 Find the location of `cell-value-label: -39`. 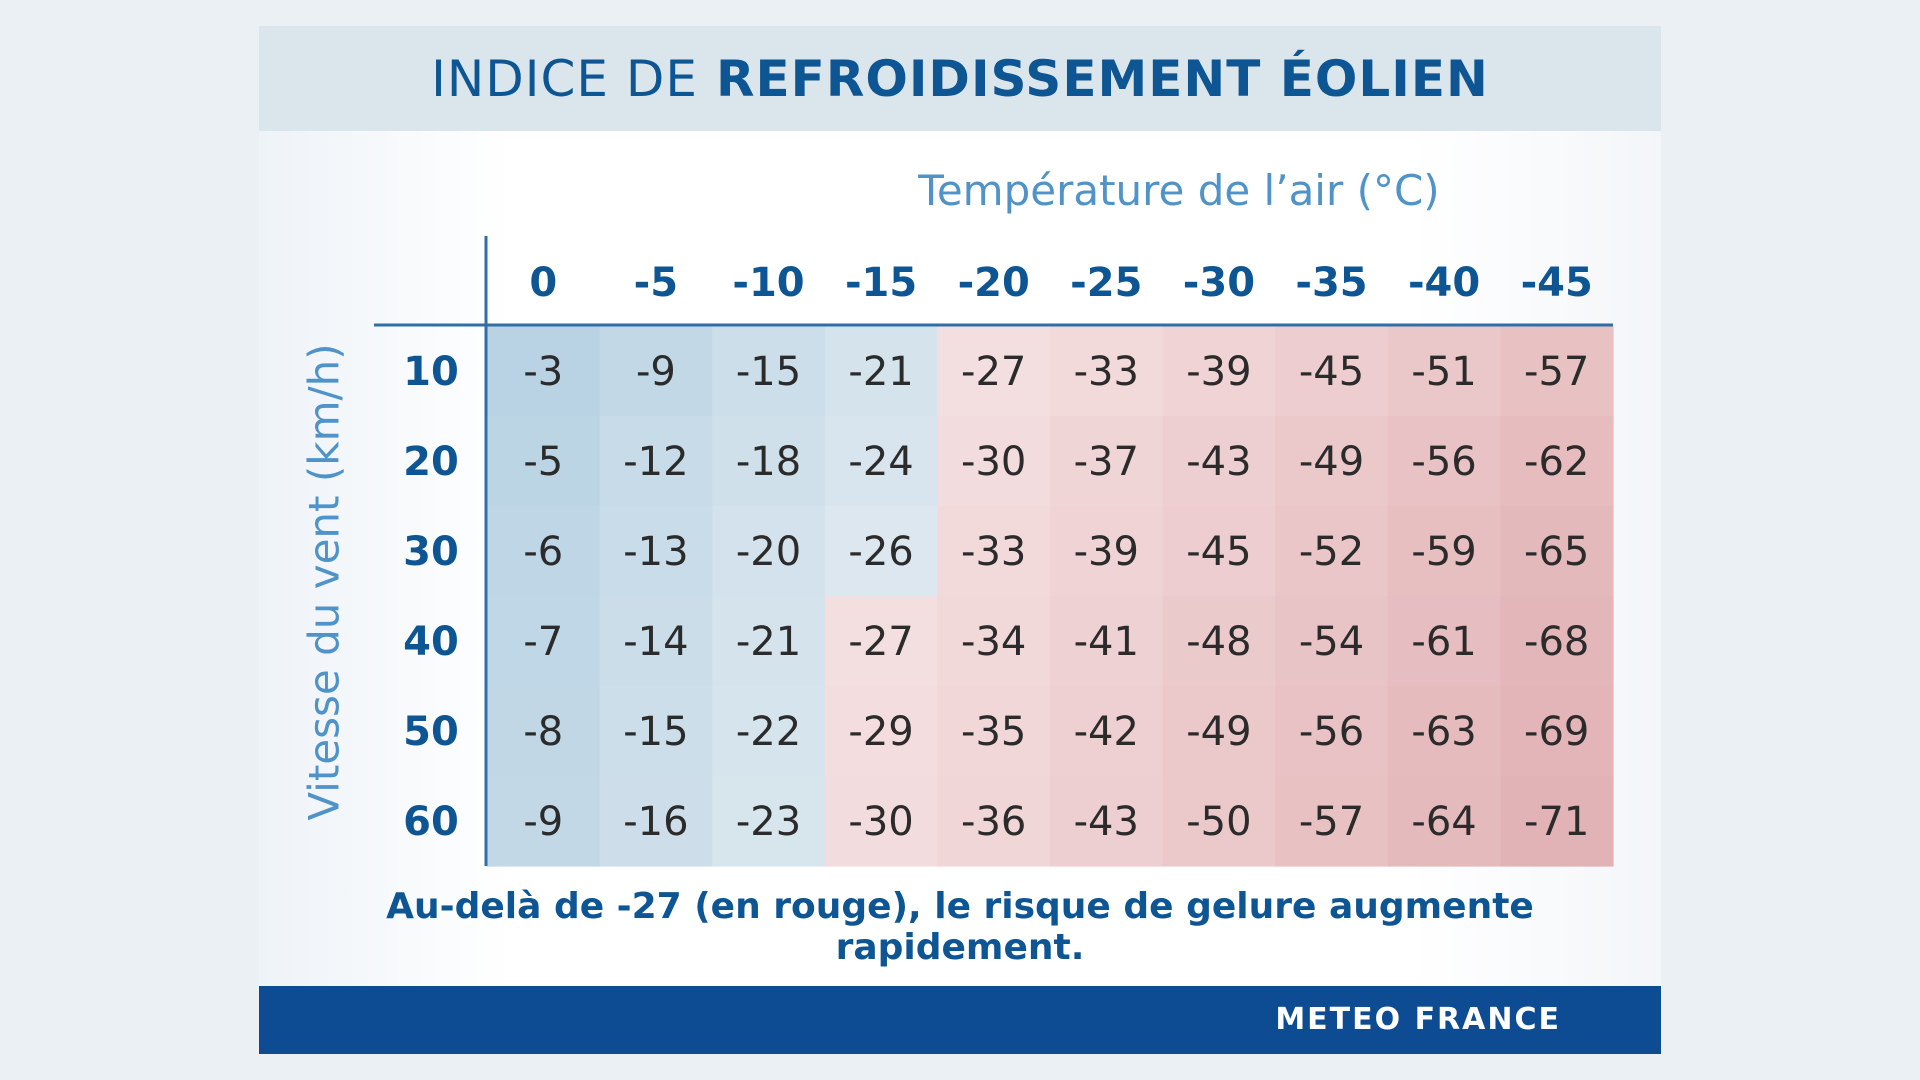

cell-value-label: -39 is located at coordinates (1106, 552).